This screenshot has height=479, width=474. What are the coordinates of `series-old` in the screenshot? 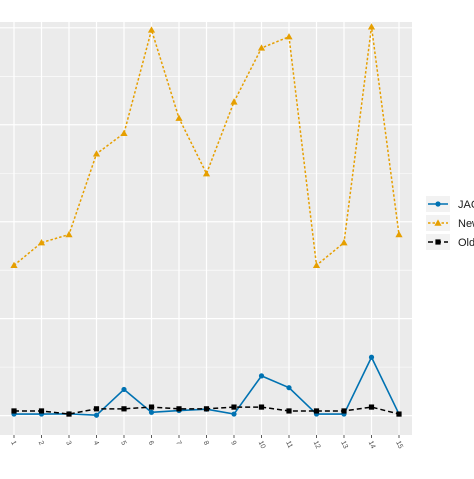 It's located at (206, 410).